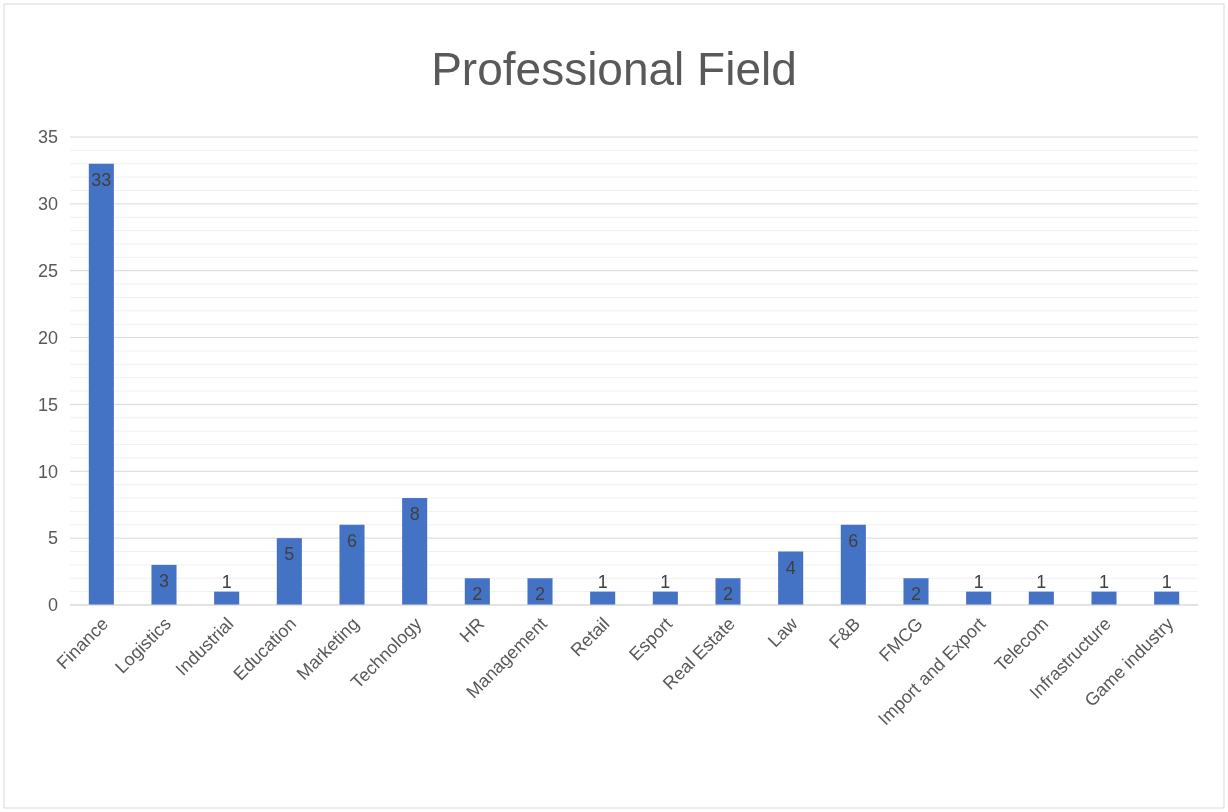 The image size is (1228, 812). I want to click on data-label: 5, so click(289, 554).